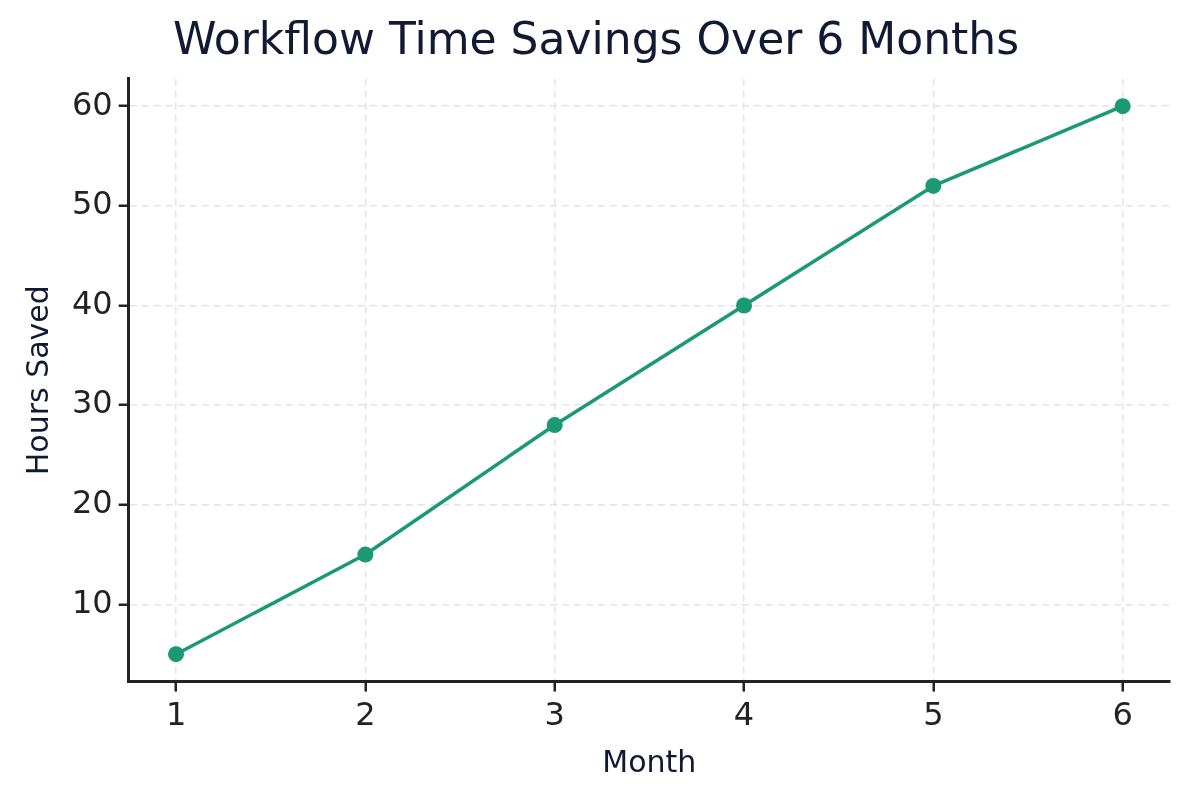 This screenshot has width=1200, height=800. What do you see at coordinates (92, 302) in the screenshot?
I see `y-tick-label: 40` at bounding box center [92, 302].